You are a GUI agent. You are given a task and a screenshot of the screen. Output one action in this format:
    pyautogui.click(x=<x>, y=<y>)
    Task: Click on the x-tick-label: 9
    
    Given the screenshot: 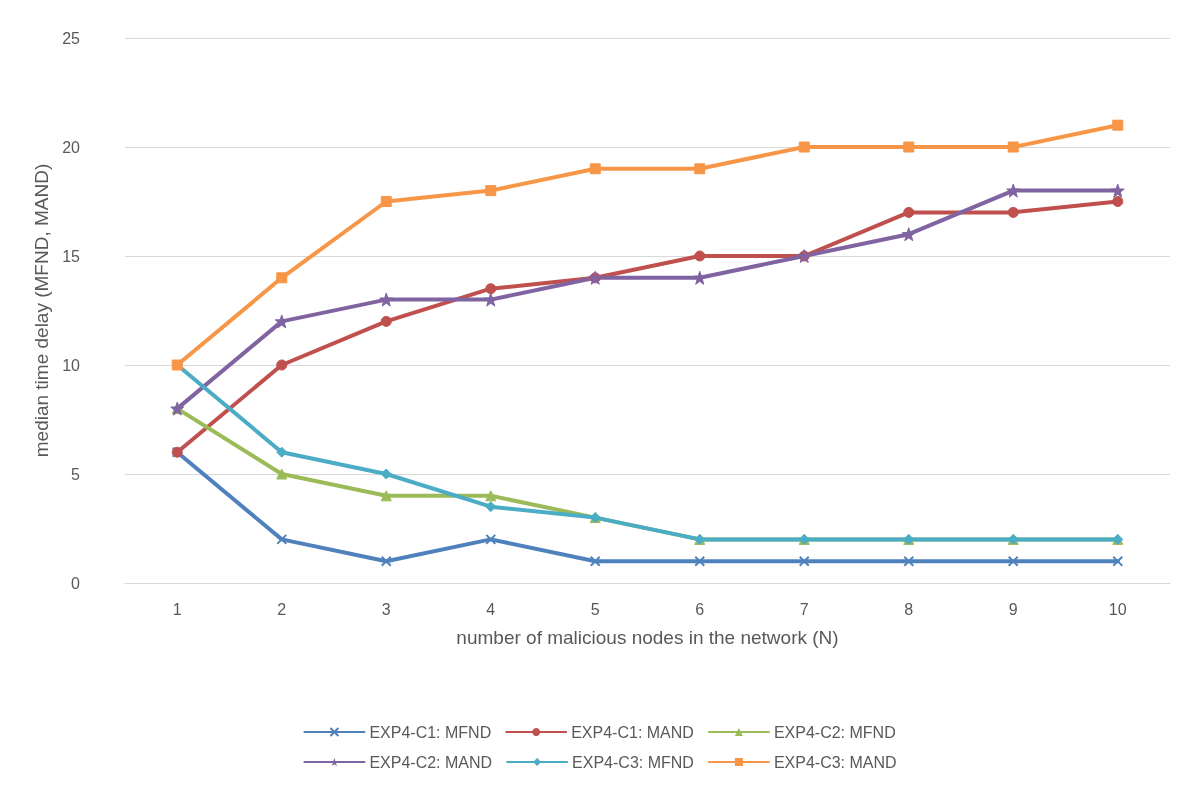 What is the action you would take?
    pyautogui.click(x=1013, y=609)
    